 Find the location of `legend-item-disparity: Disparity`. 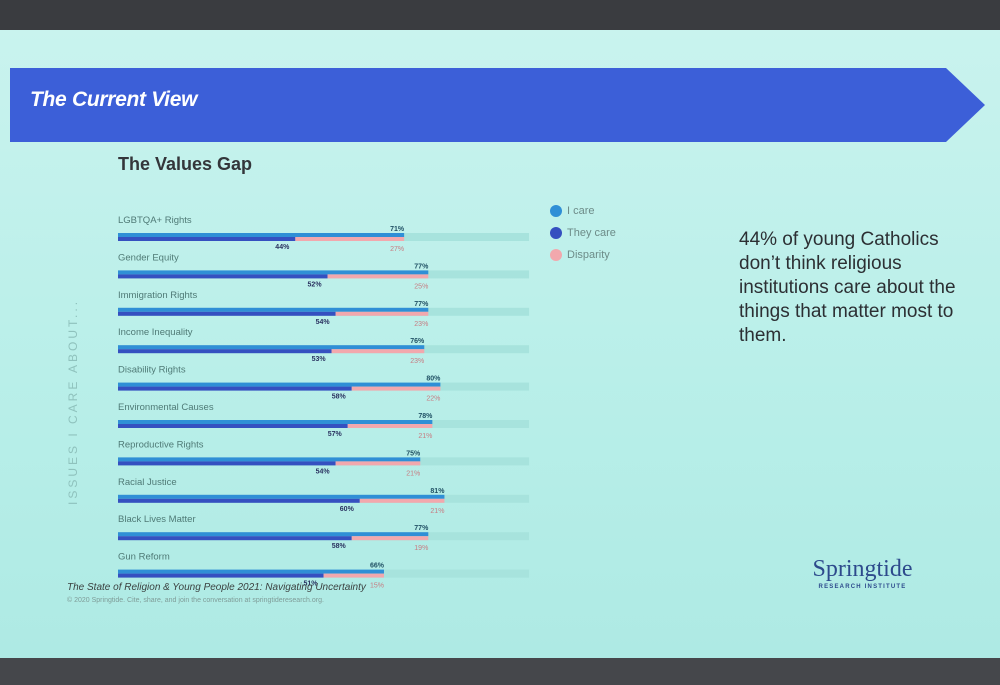

legend-item-disparity: Disparity is located at coordinates (583, 255).